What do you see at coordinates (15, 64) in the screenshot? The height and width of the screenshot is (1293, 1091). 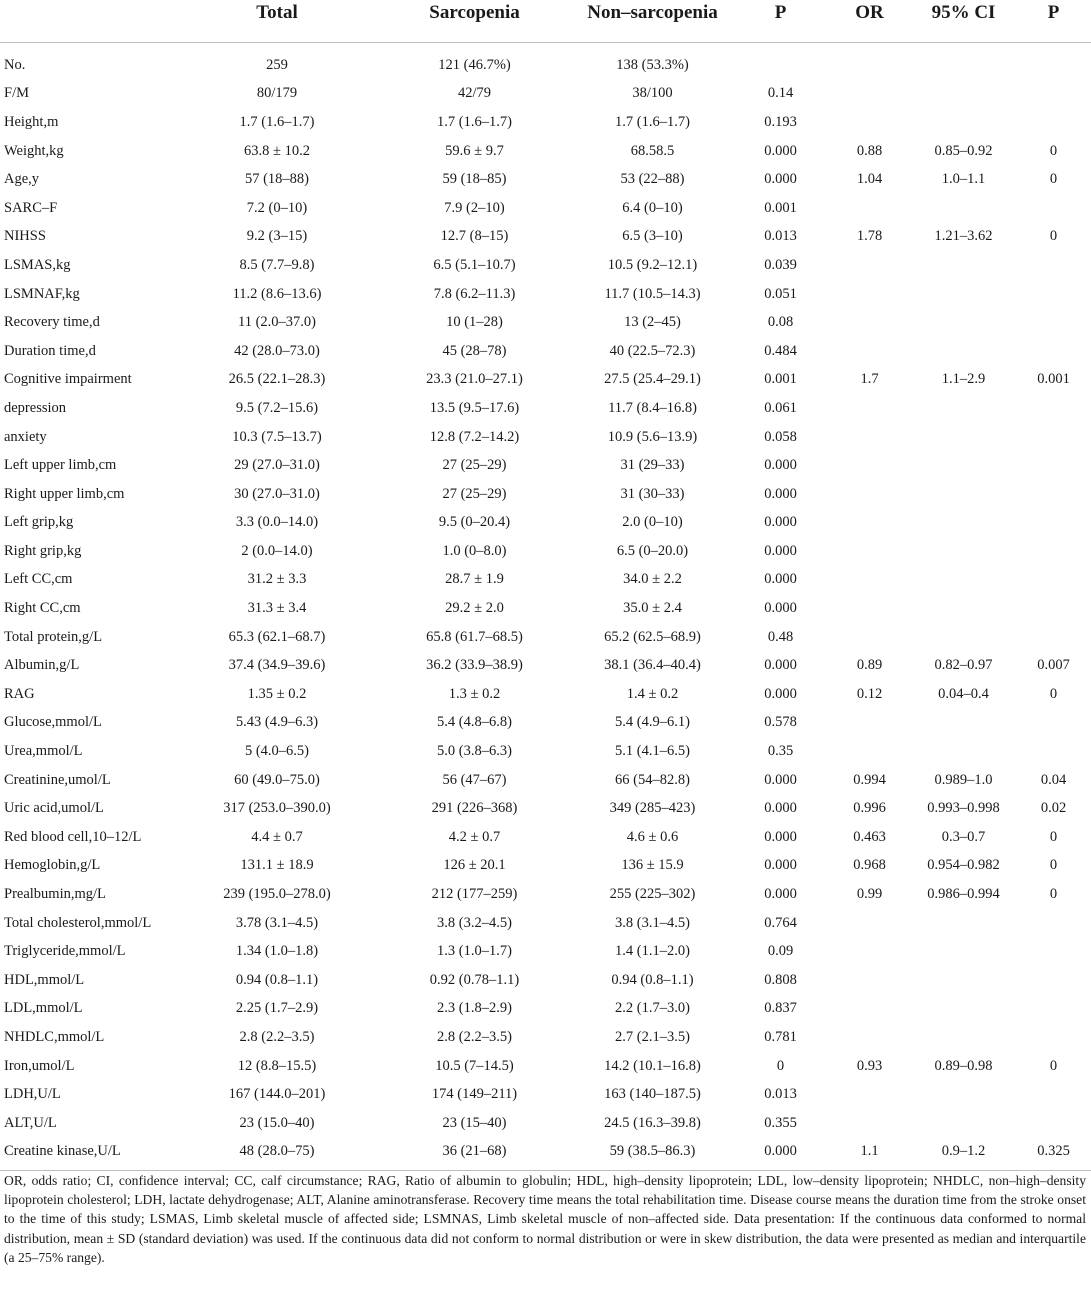 I see `cell-variable: No.` at bounding box center [15, 64].